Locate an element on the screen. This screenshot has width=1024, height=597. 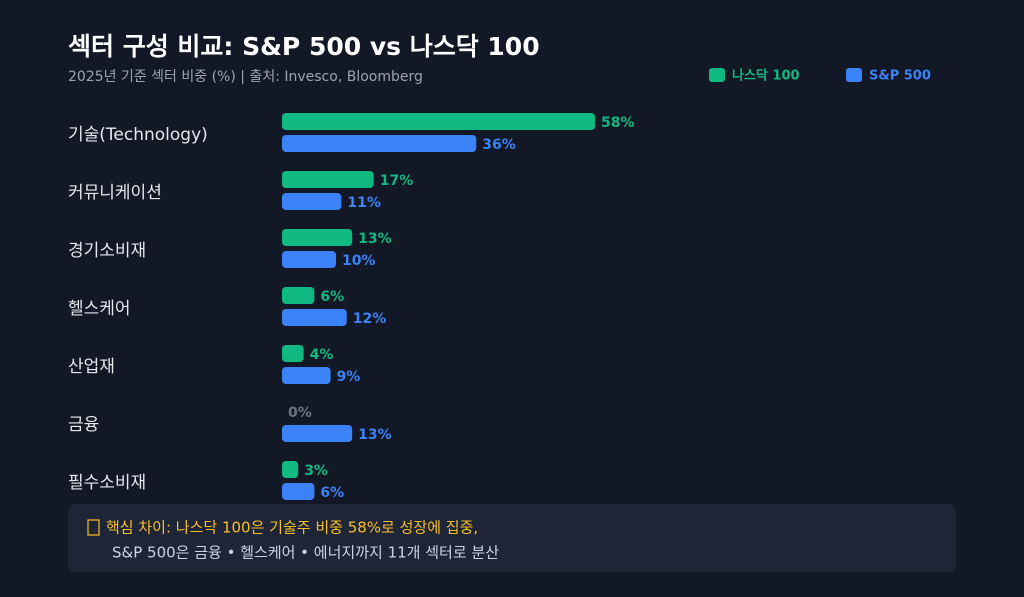
category-label: 필수소비재 is located at coordinates (107, 483).